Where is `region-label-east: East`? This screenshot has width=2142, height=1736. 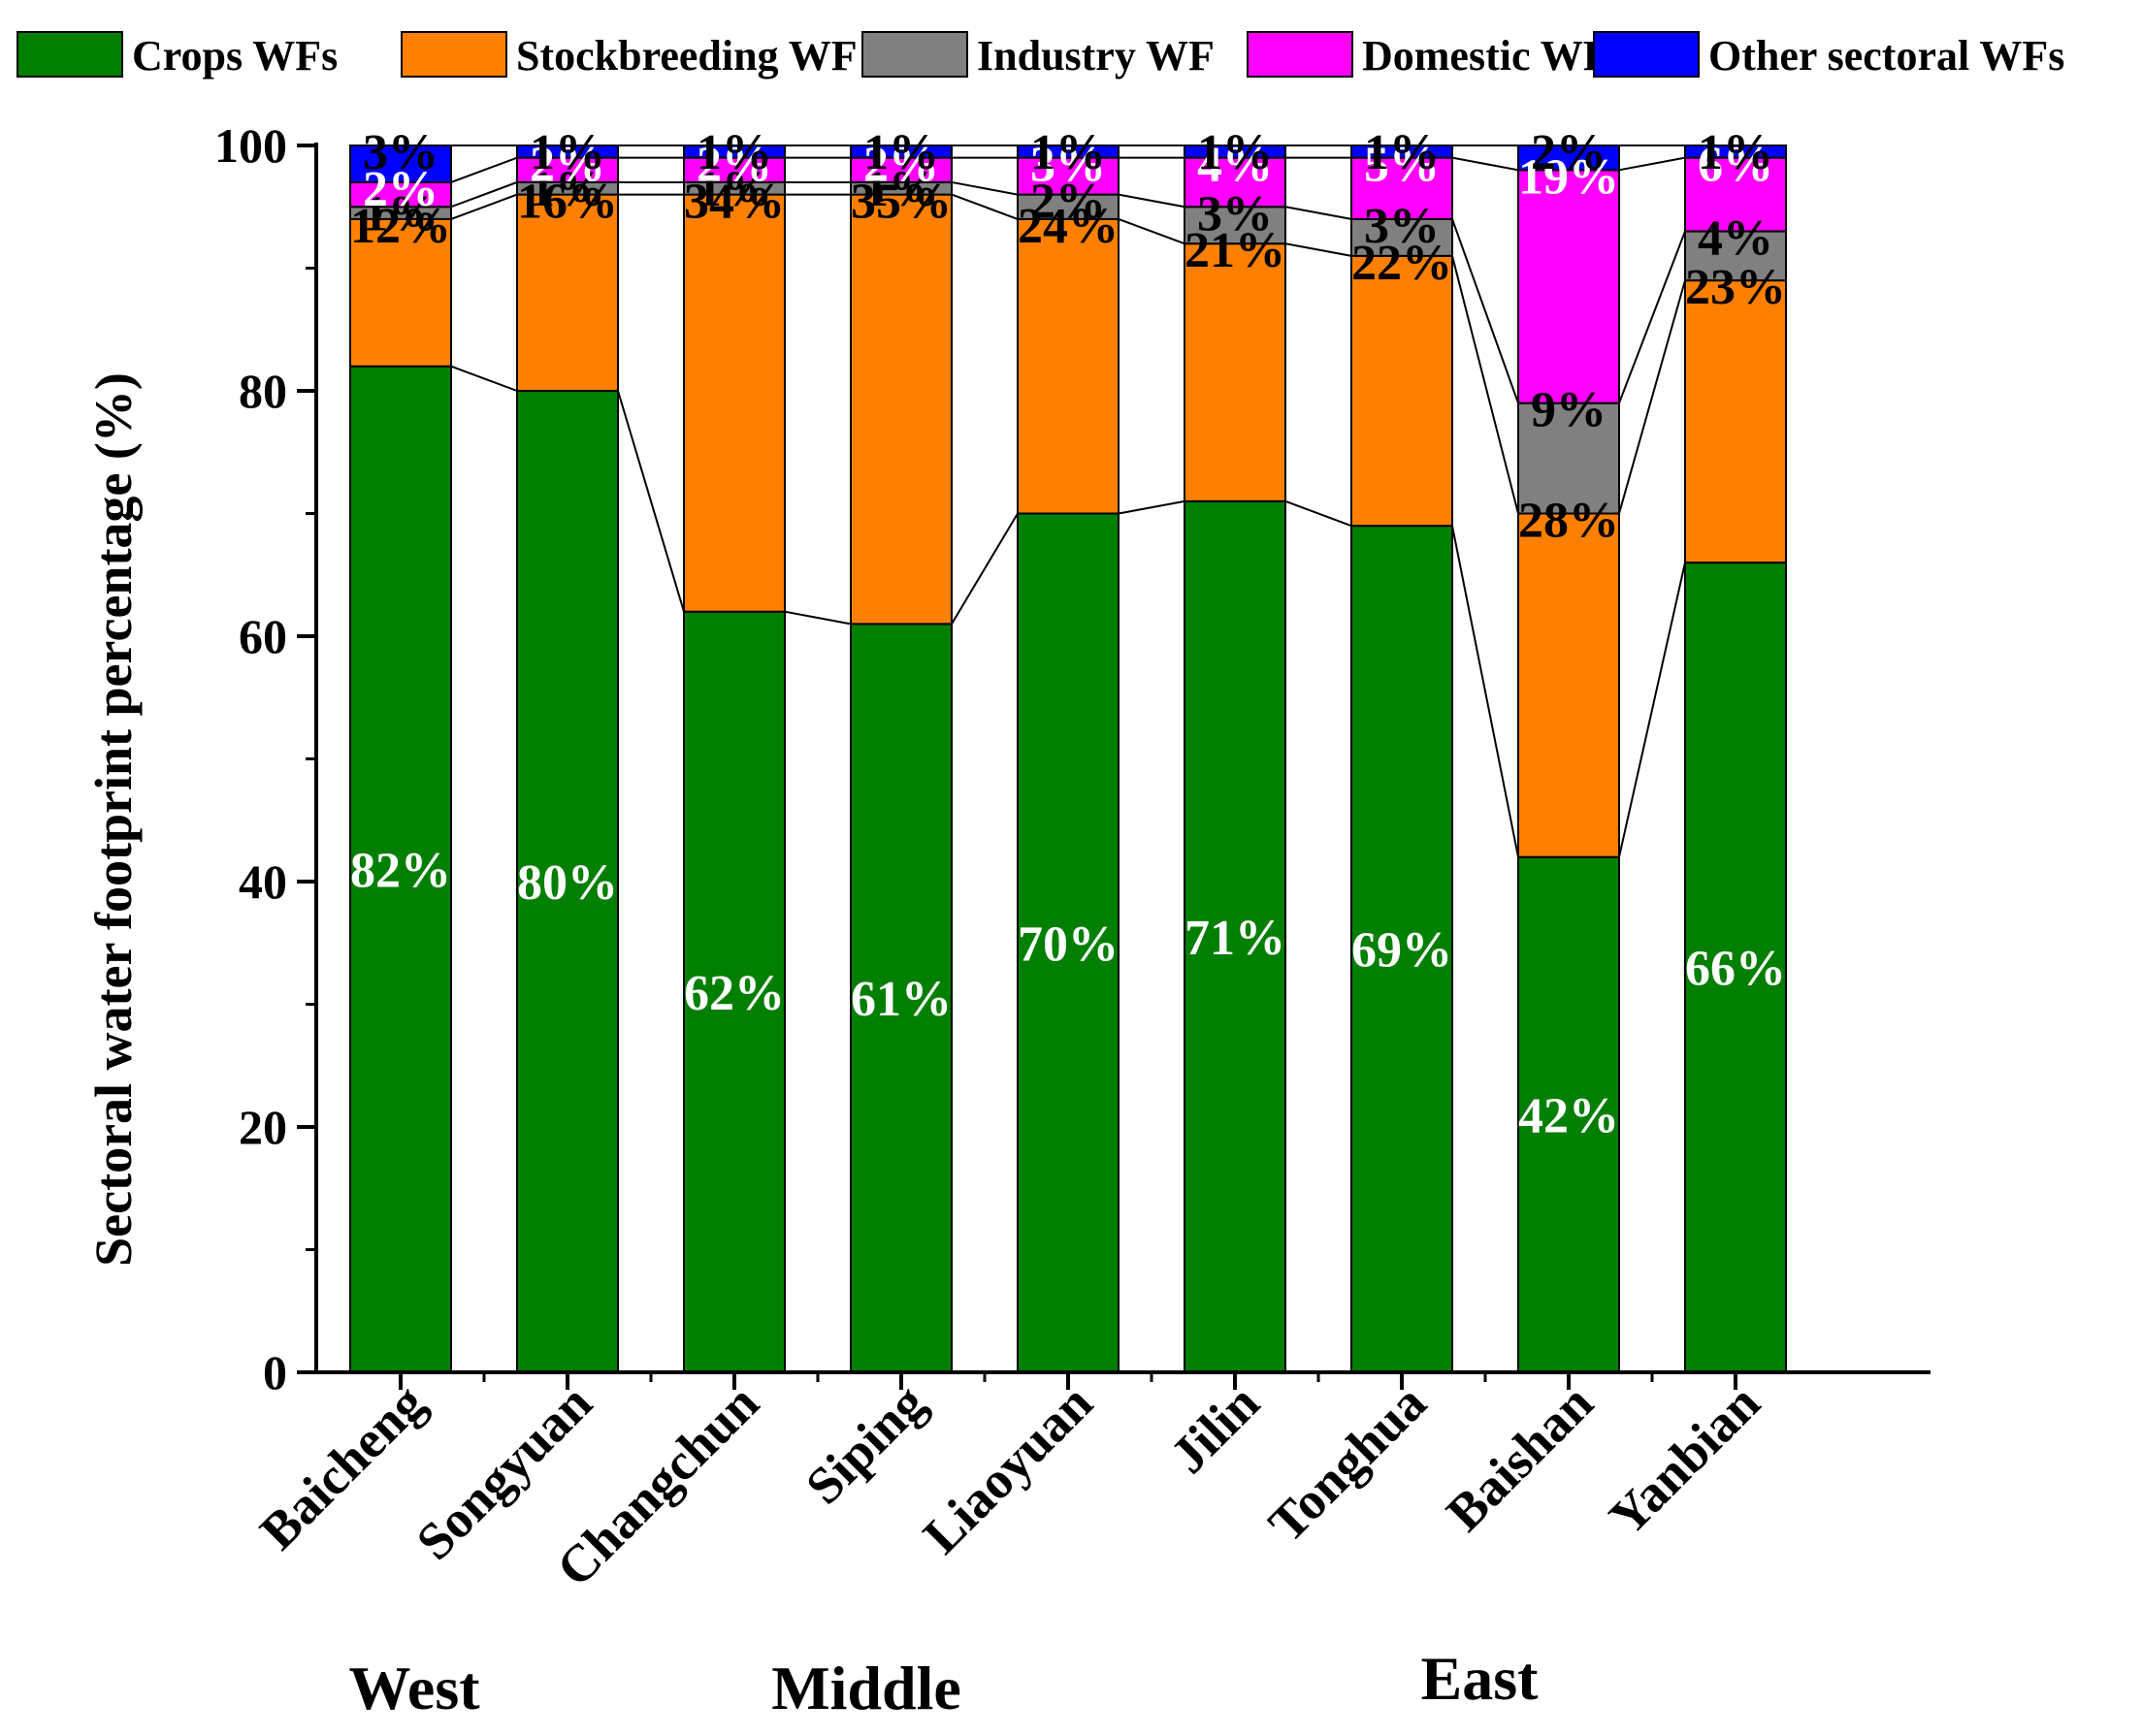 region-label-east: East is located at coordinates (1480, 1678).